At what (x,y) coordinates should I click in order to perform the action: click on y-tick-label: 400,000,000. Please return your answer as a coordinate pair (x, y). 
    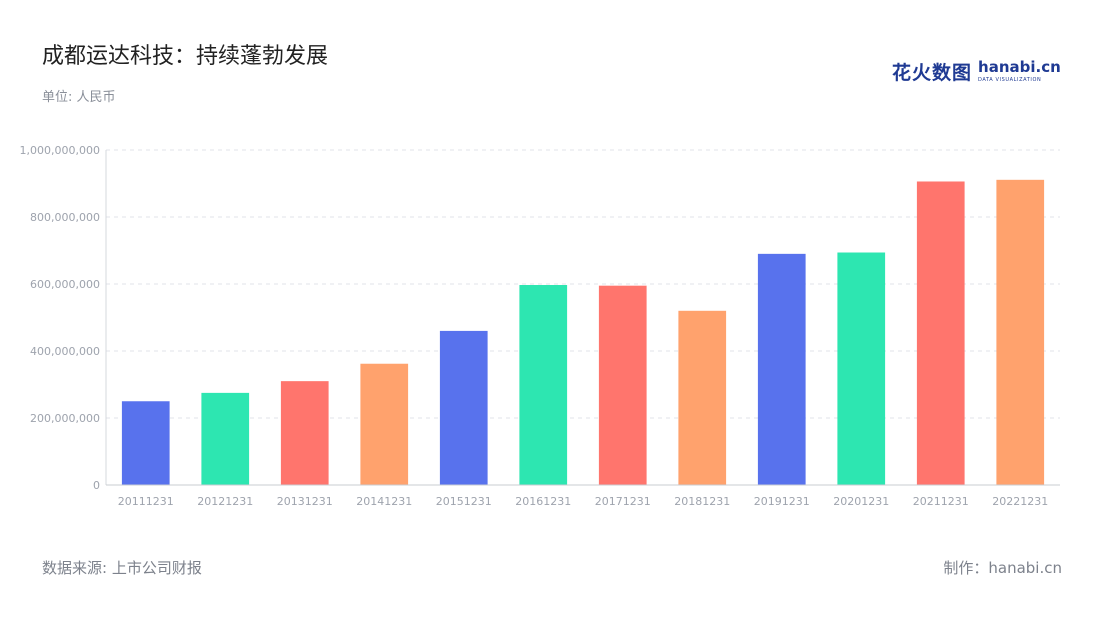
    Looking at the image, I should click on (65, 351).